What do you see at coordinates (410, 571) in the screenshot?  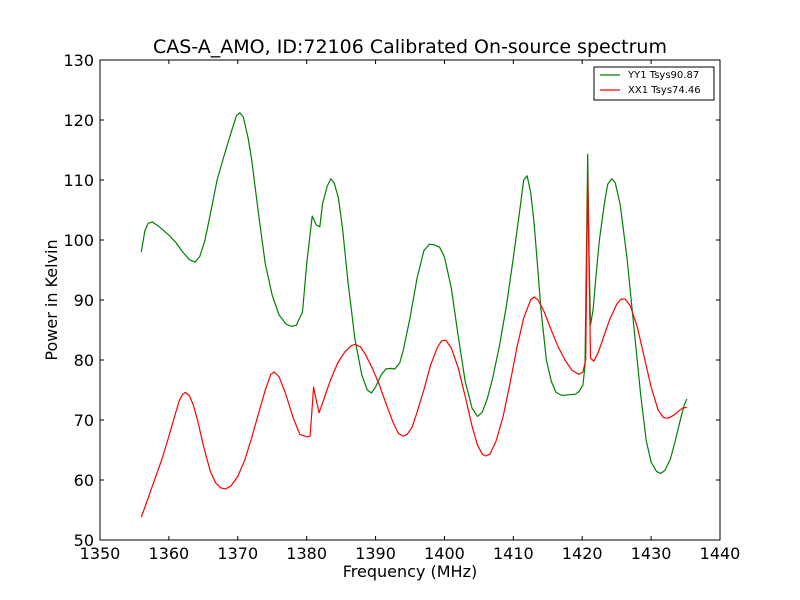 I see `x-axis-label: Frequency (MHz)` at bounding box center [410, 571].